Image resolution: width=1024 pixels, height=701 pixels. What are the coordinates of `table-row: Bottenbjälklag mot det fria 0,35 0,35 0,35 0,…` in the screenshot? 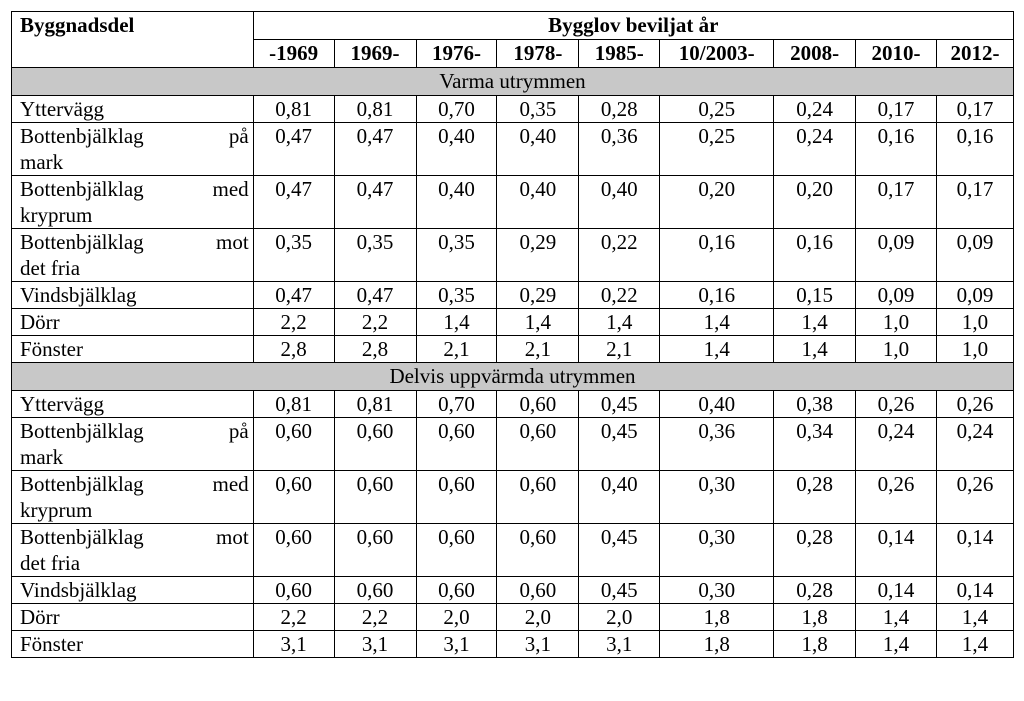 It's located at (512, 255).